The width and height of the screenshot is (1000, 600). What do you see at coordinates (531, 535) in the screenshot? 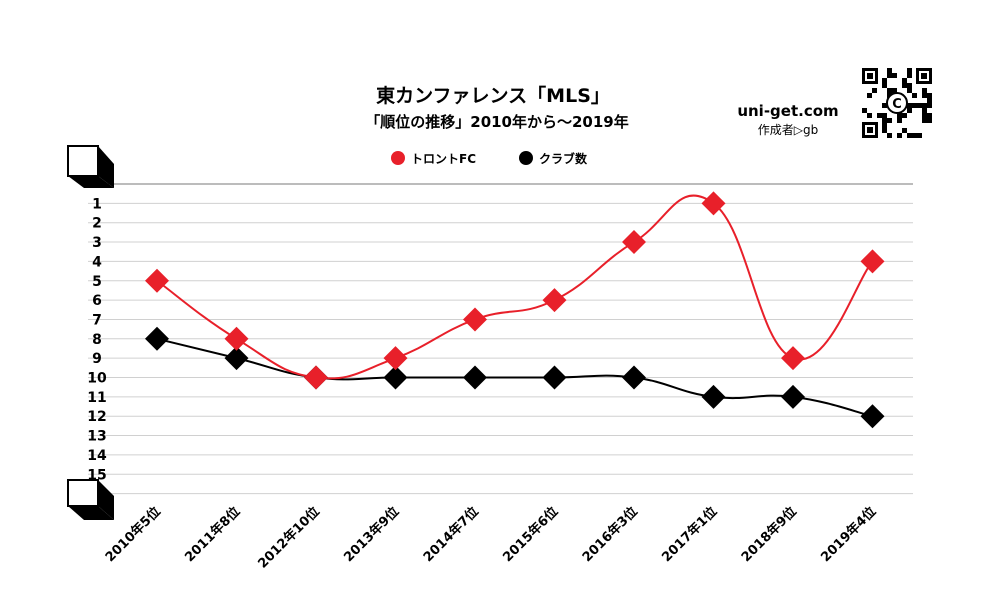
I see `x-tick-label: 2015年6位` at bounding box center [531, 535].